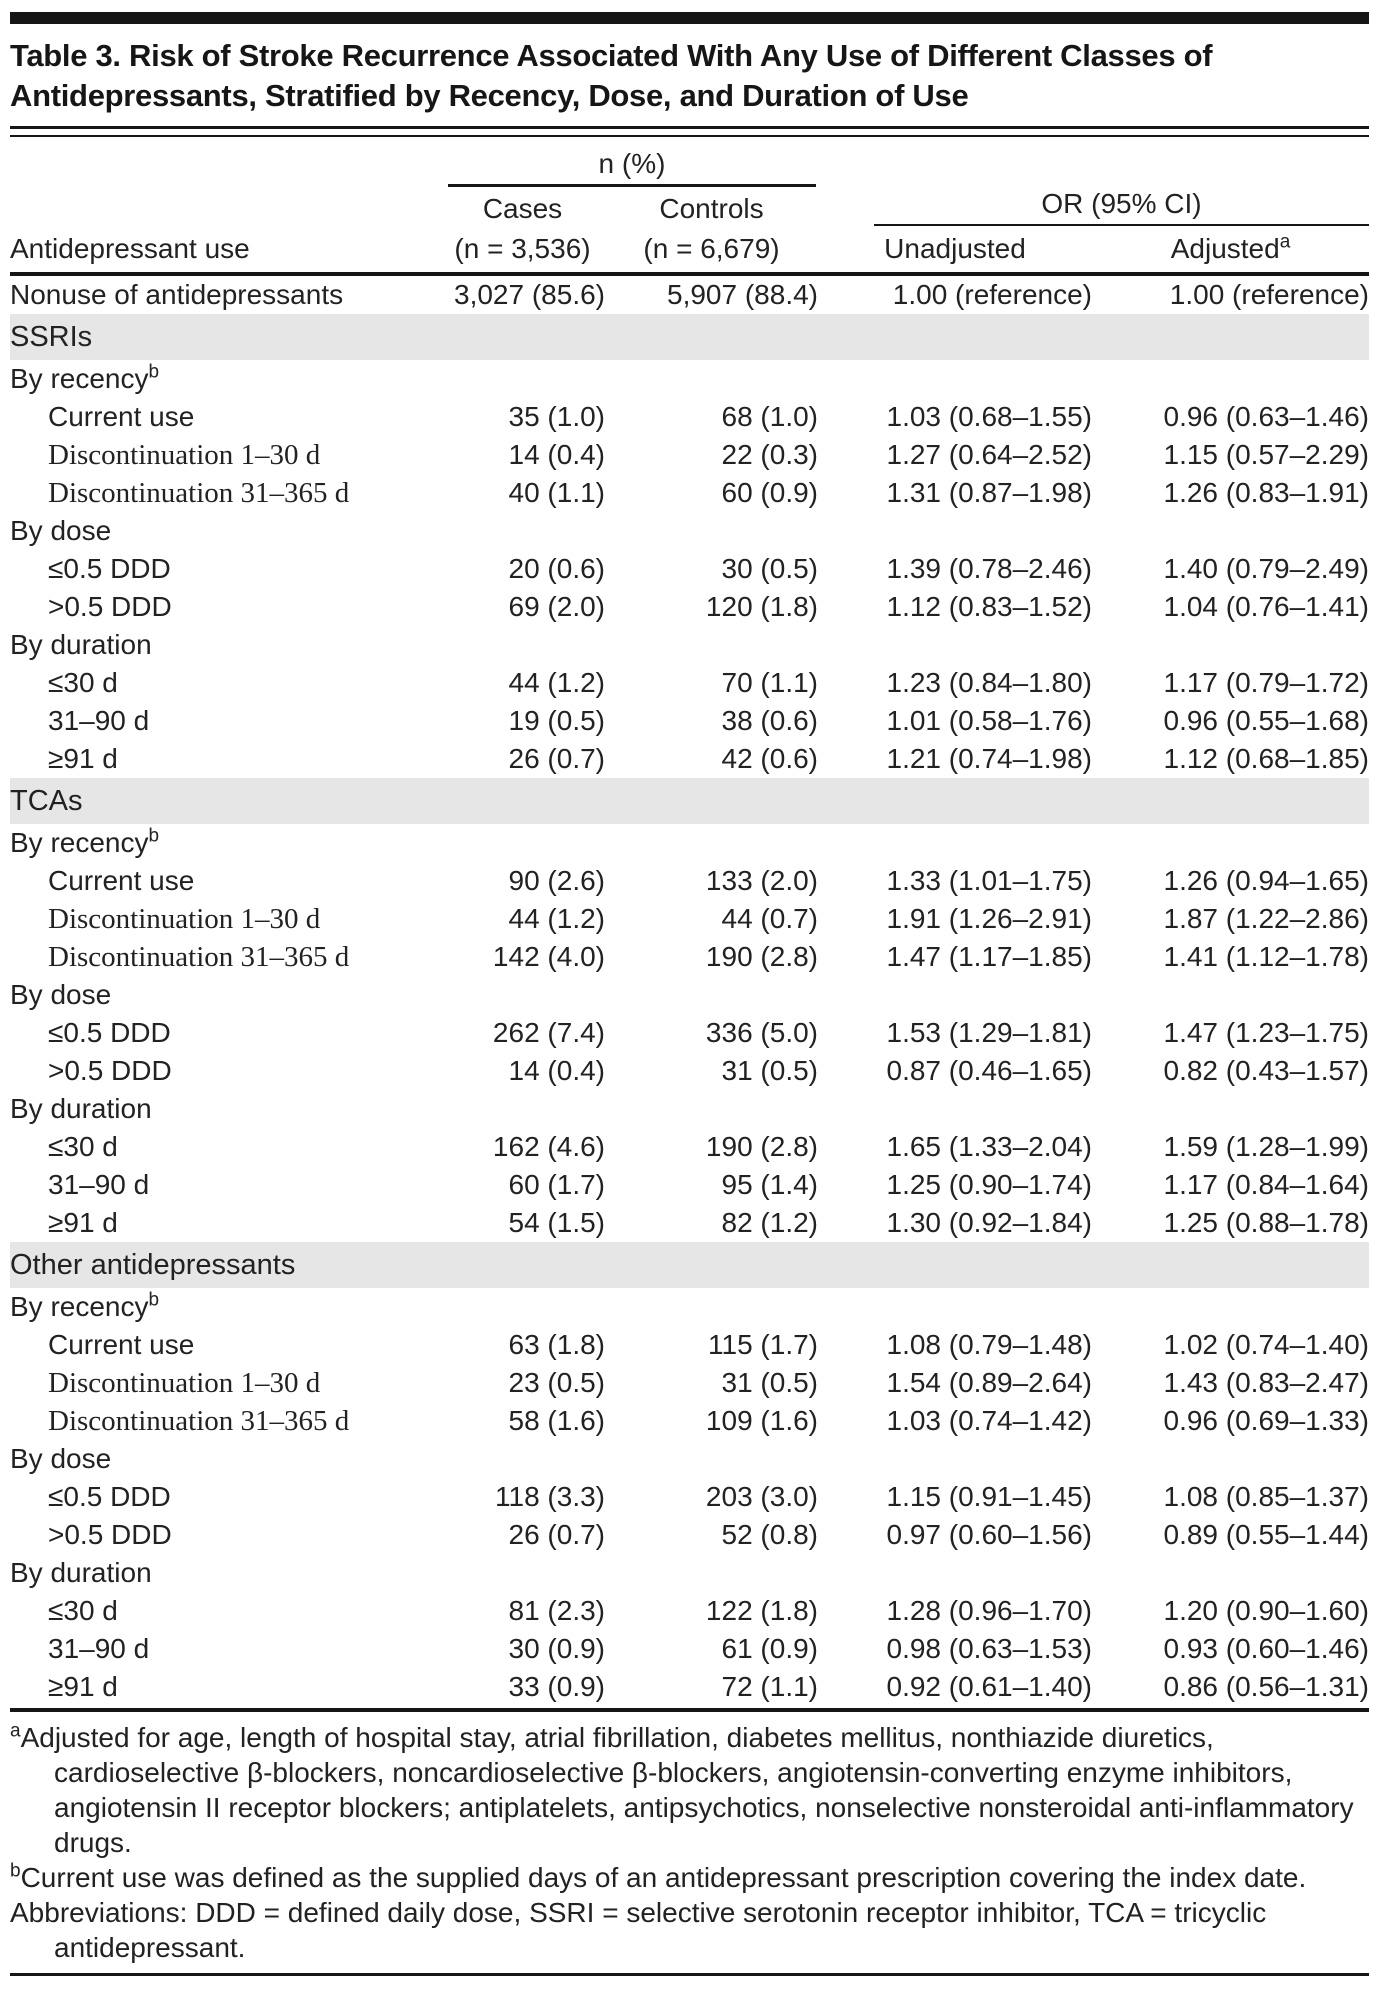 This screenshot has height=2001, width=1379. Describe the element at coordinates (989, 1534) in the screenshot. I see `cell-or-unadjusted: 0.97 (0.60–1.56)` at that location.